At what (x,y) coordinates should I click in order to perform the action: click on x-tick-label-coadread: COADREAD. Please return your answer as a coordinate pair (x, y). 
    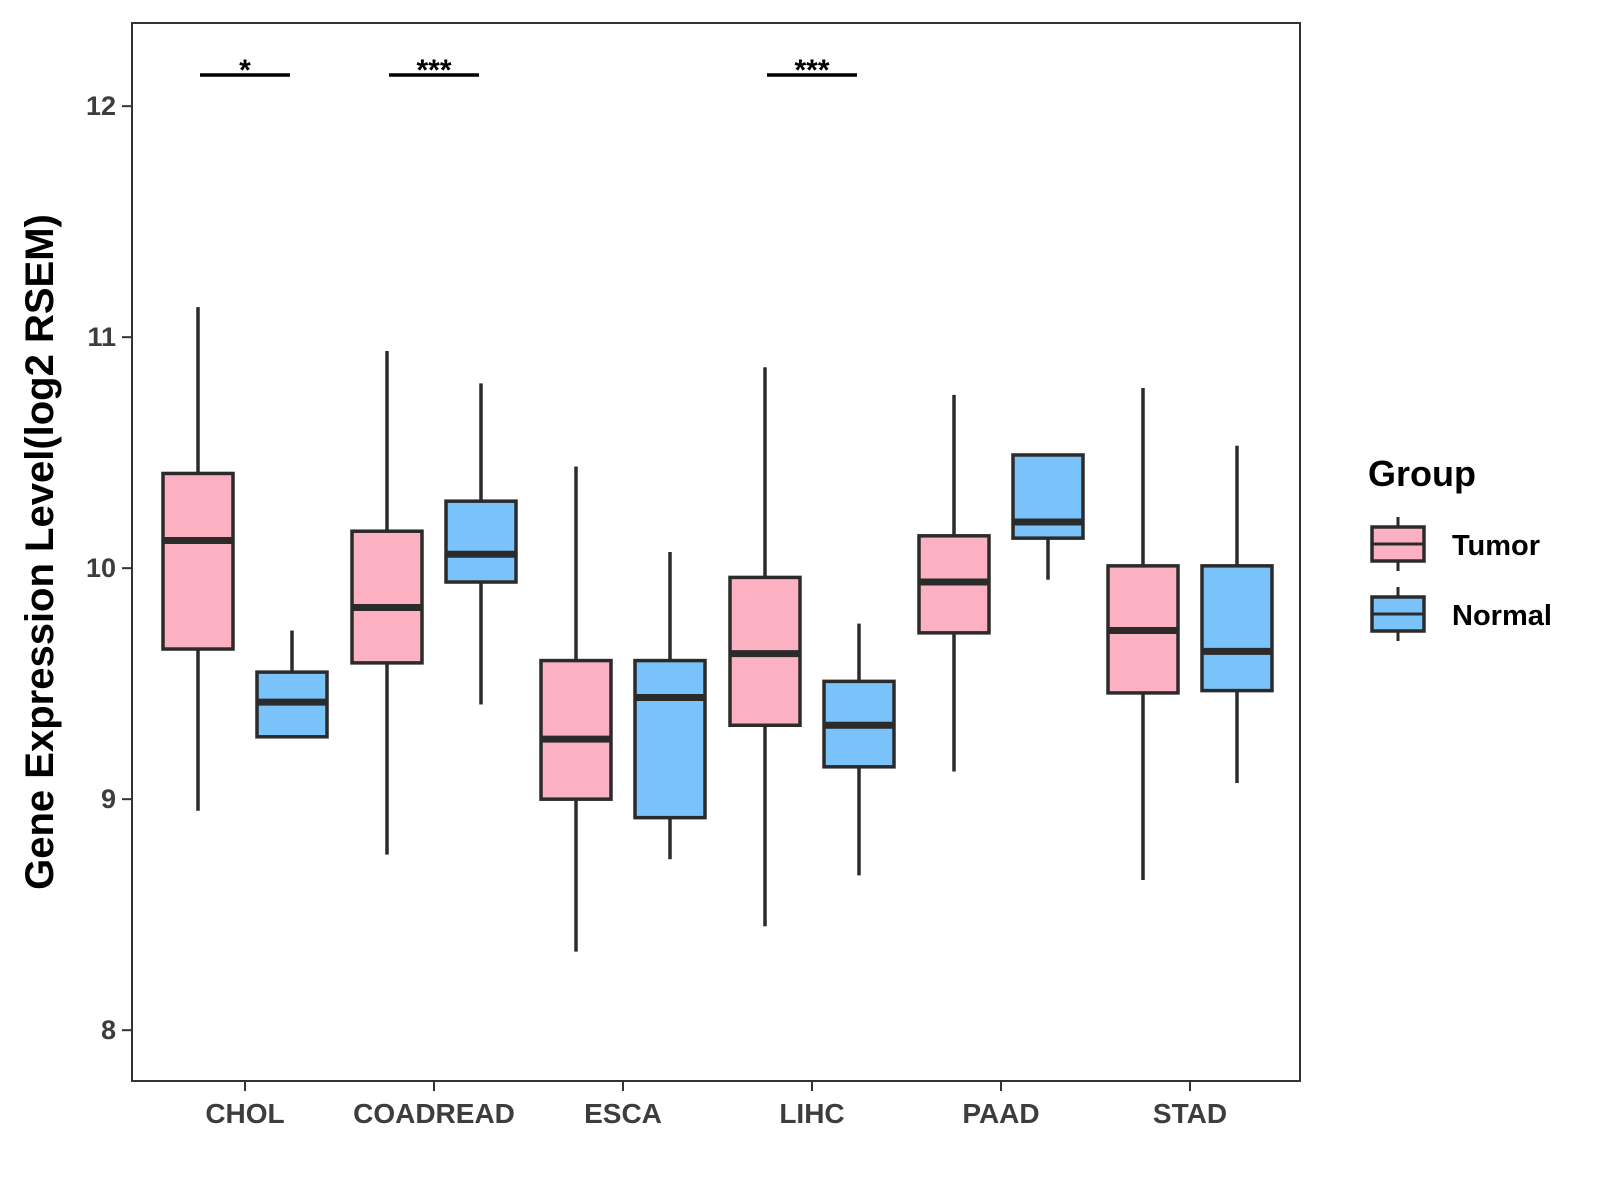
    Looking at the image, I should click on (434, 1113).